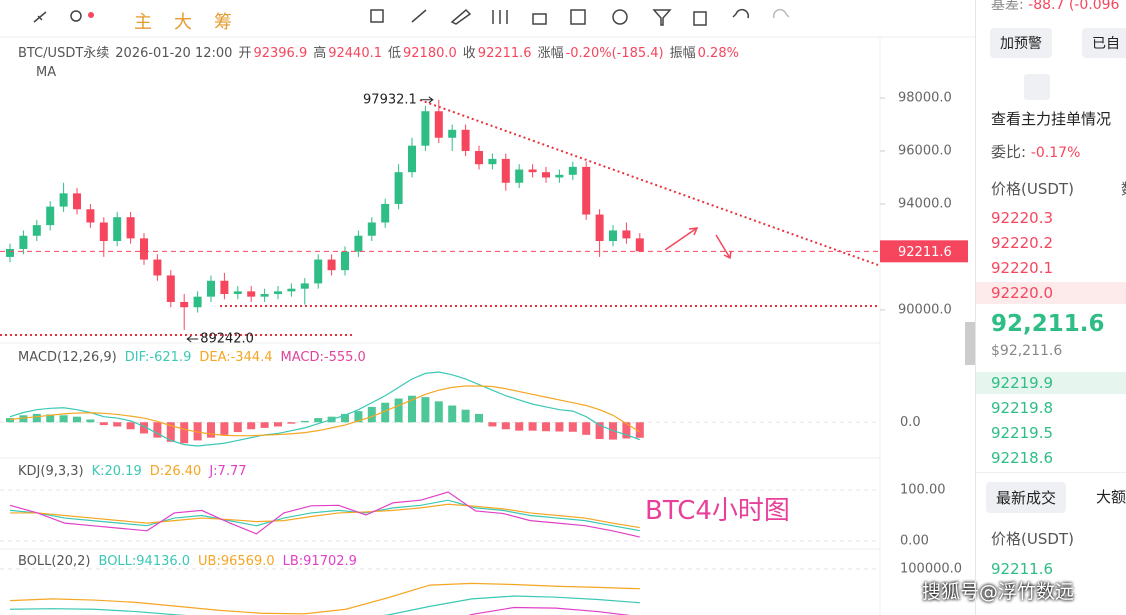 The width and height of the screenshot is (1126, 615). What do you see at coordinates (741, 13) in the screenshot?
I see `icon-undo` at bounding box center [741, 13].